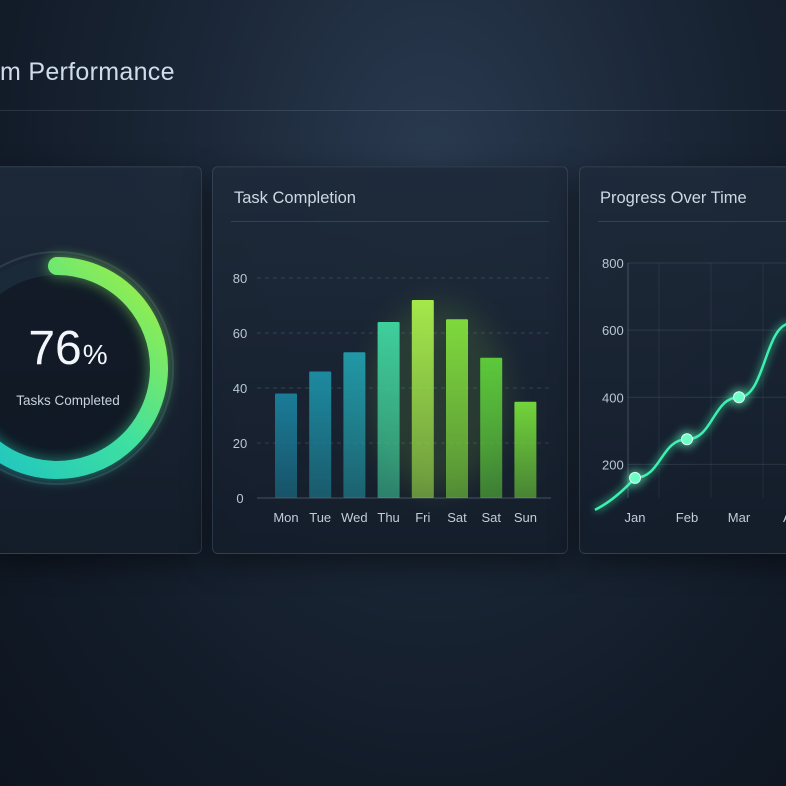 The height and width of the screenshot is (786, 786). I want to click on bar-y-tick-label: 60, so click(240, 333).